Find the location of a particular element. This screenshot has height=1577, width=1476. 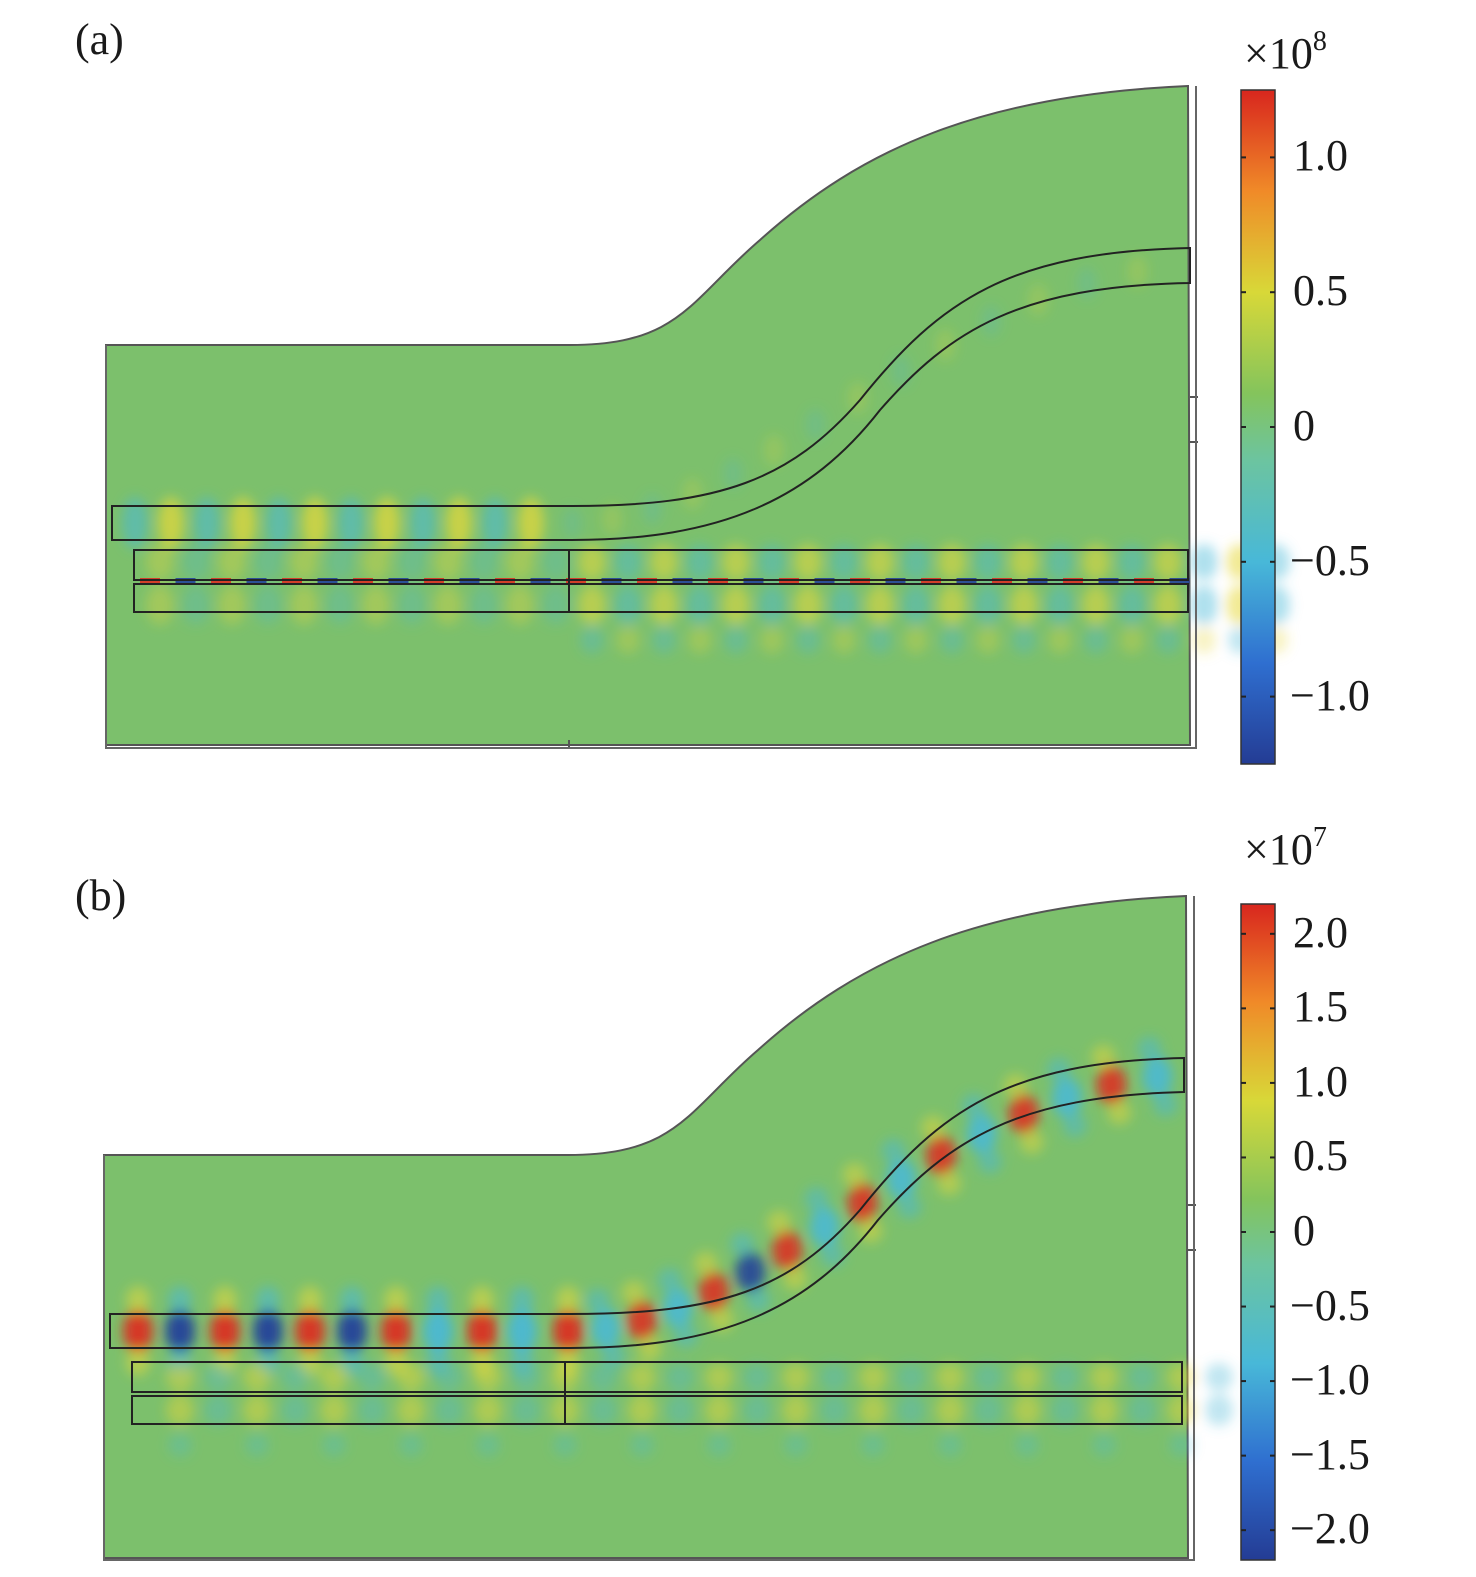

colorbar-tick-label: −2.0 is located at coordinates (1330, 1529).